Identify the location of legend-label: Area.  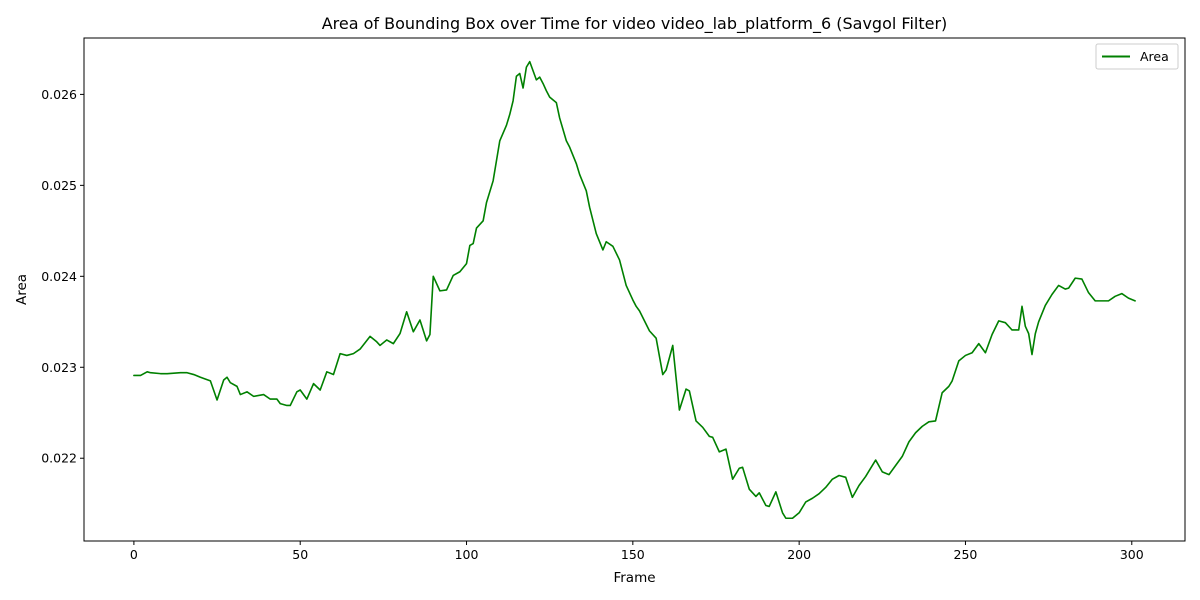
(1154, 56).